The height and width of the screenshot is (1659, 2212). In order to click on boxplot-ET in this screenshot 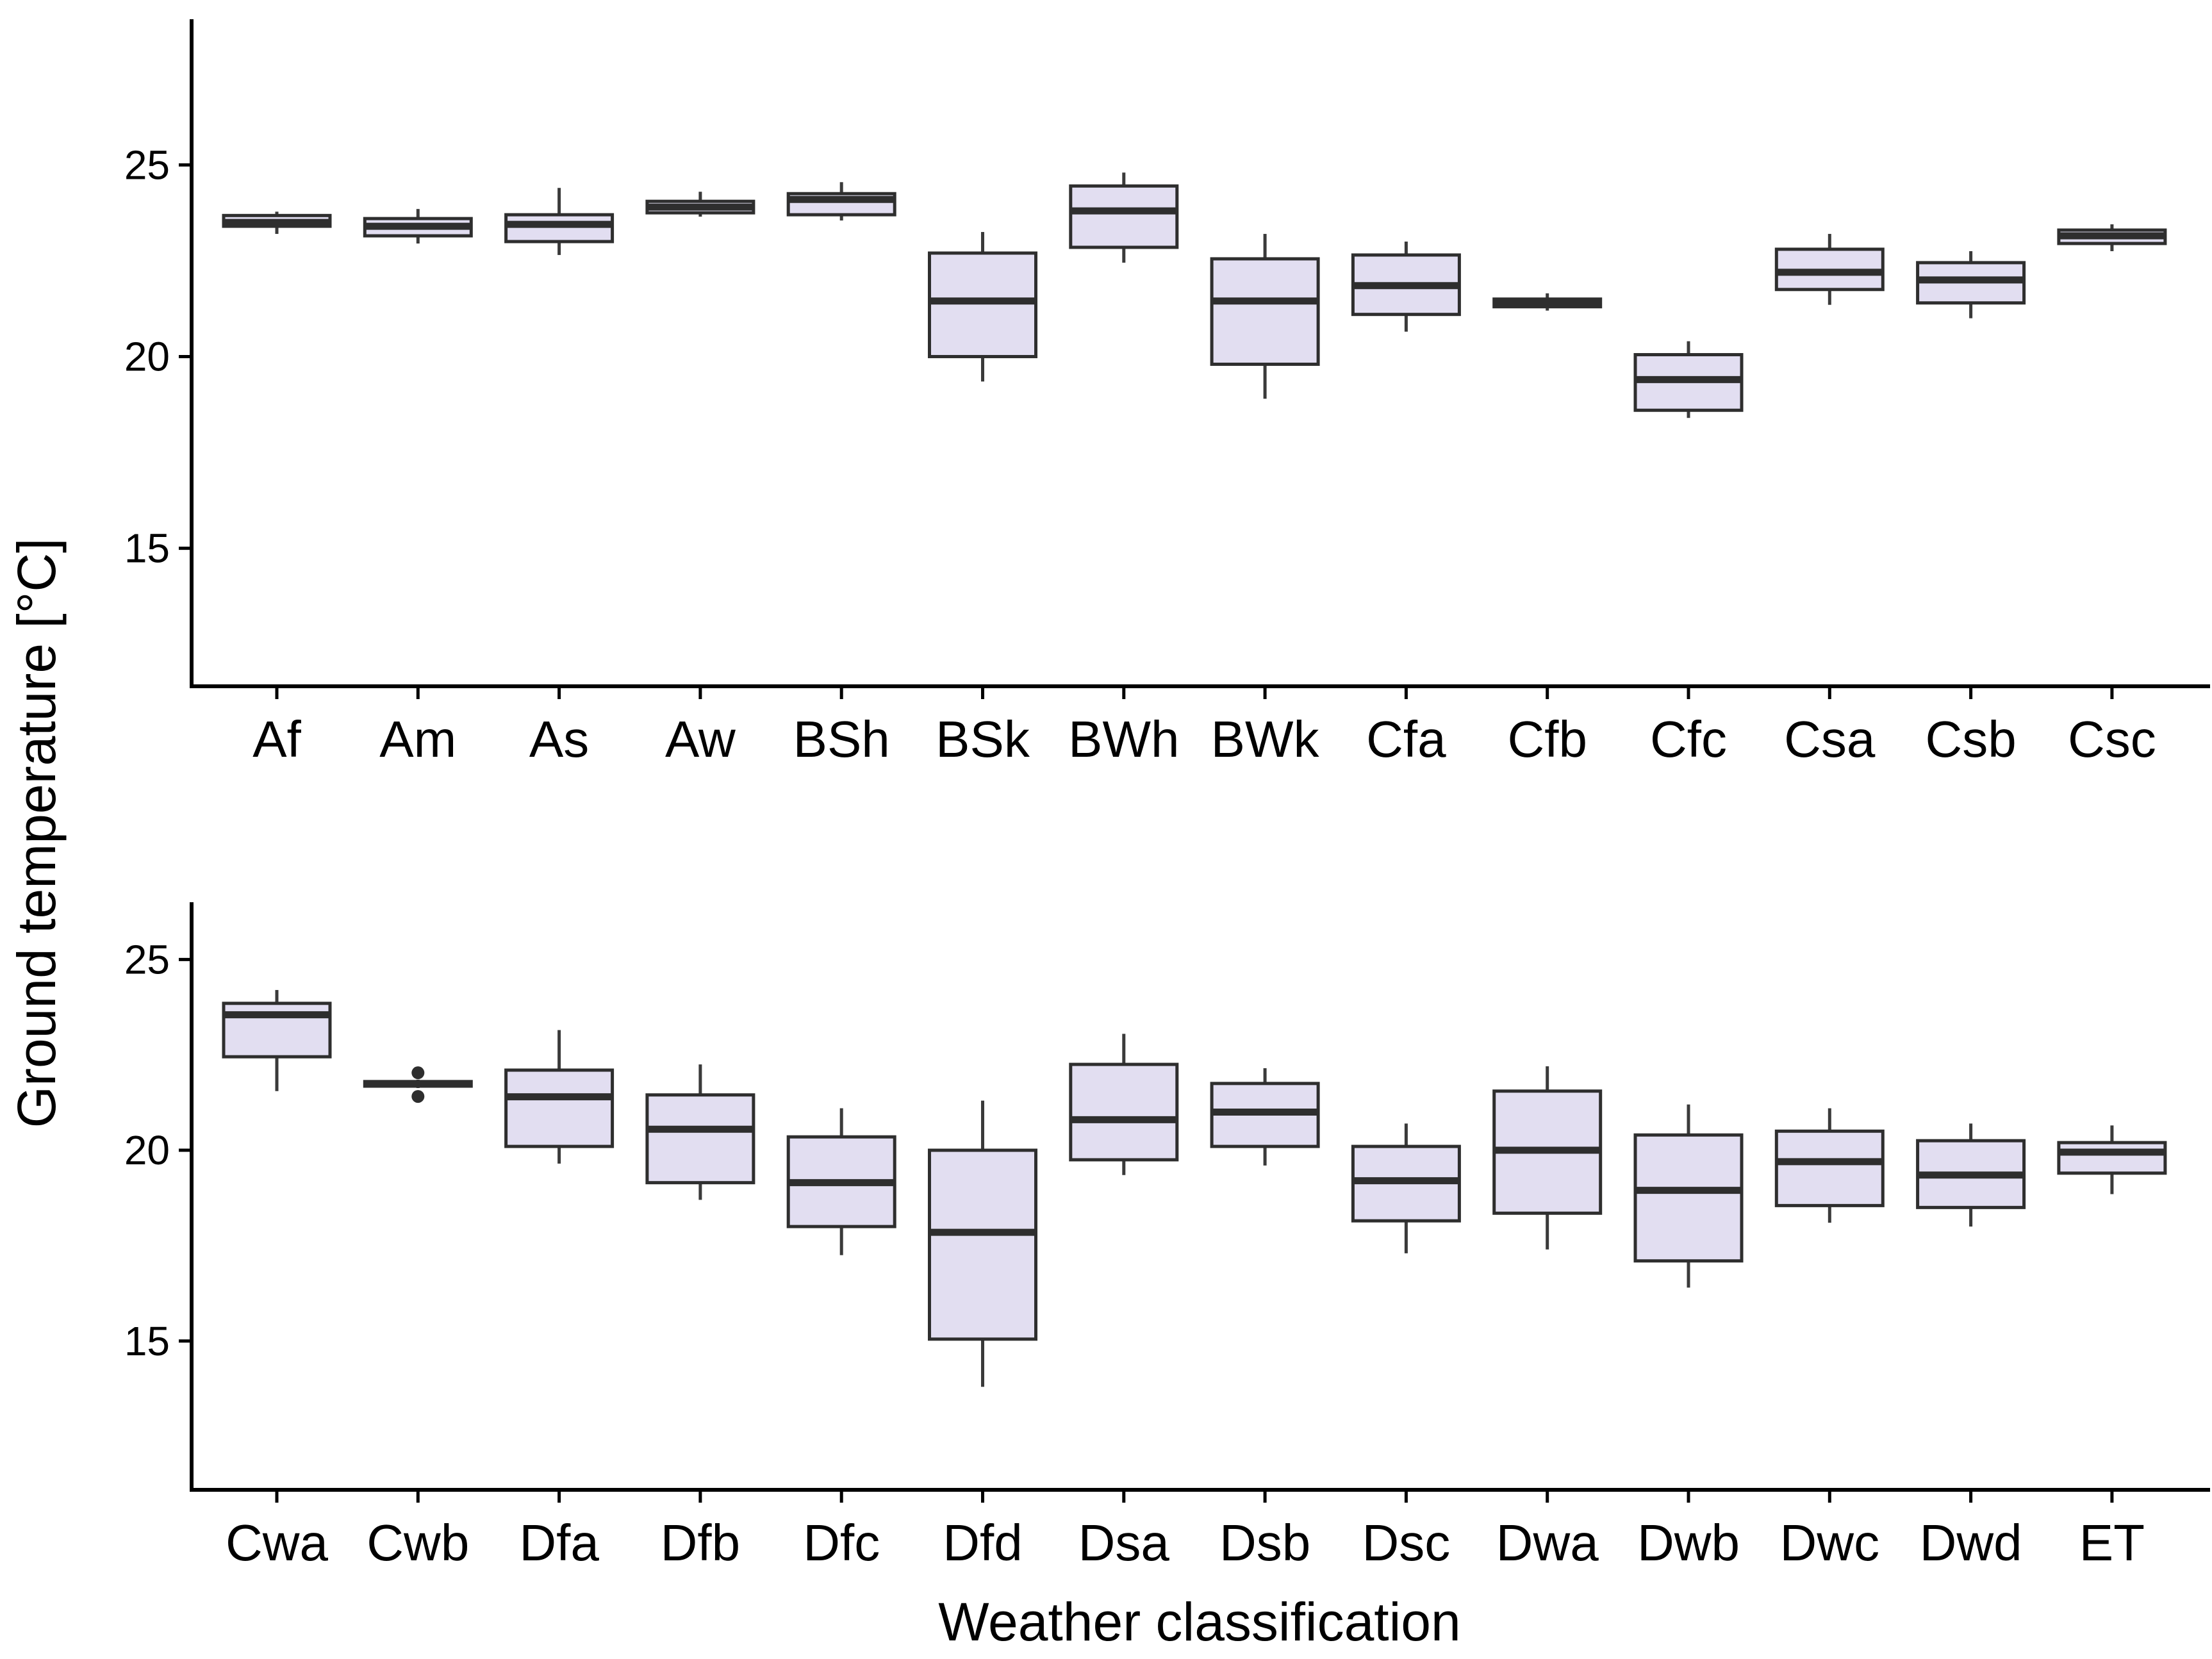, I will do `click(2112, 1159)`.